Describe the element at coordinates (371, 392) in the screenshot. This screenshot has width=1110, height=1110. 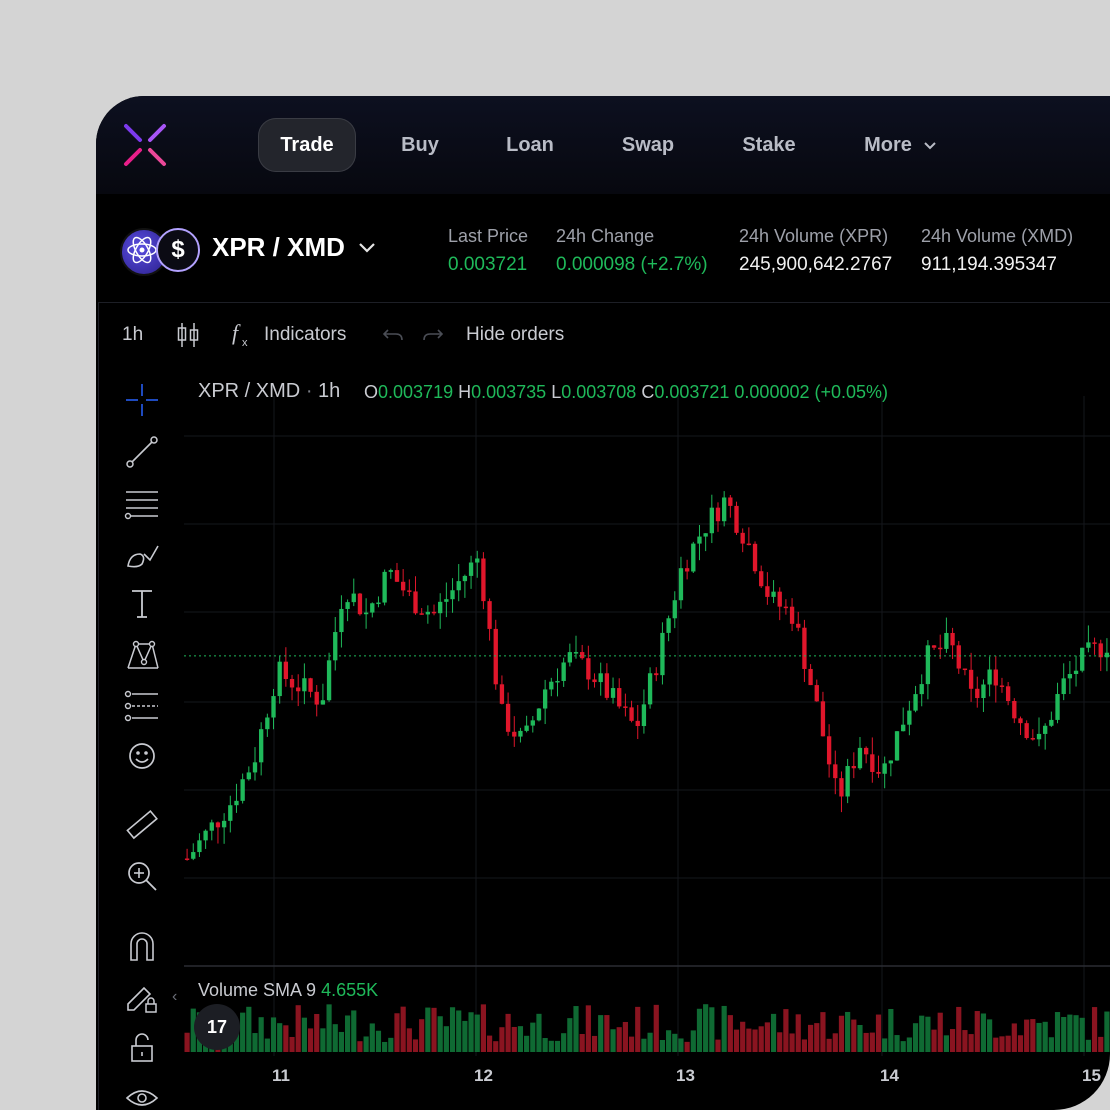
I see `legend-o-label: O` at that location.